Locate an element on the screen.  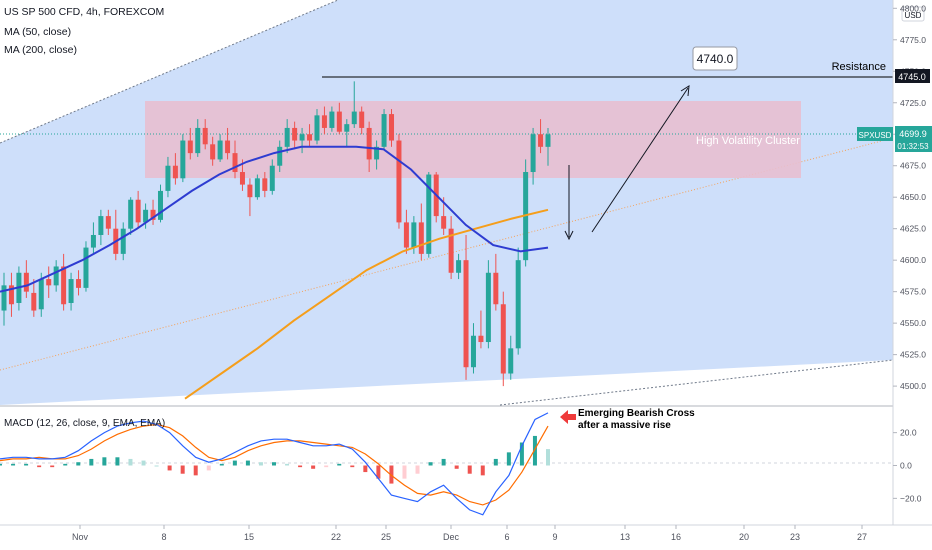
time-tick-label: 27 is located at coordinates (862, 537).